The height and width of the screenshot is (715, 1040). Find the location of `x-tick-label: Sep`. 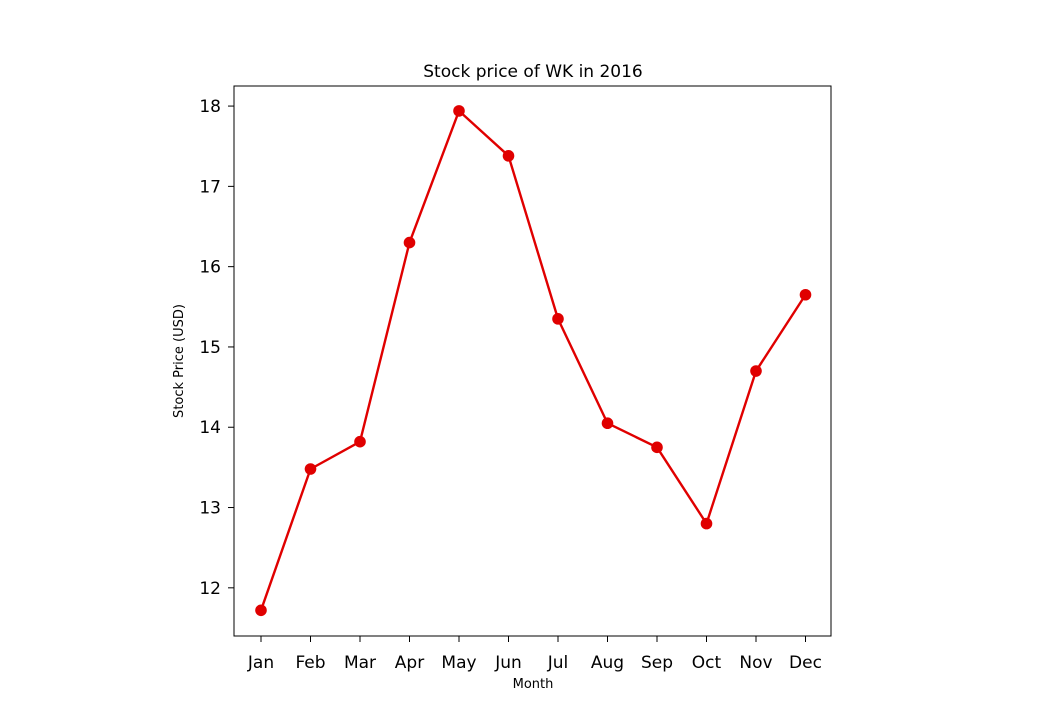

x-tick-label: Sep is located at coordinates (657, 663).